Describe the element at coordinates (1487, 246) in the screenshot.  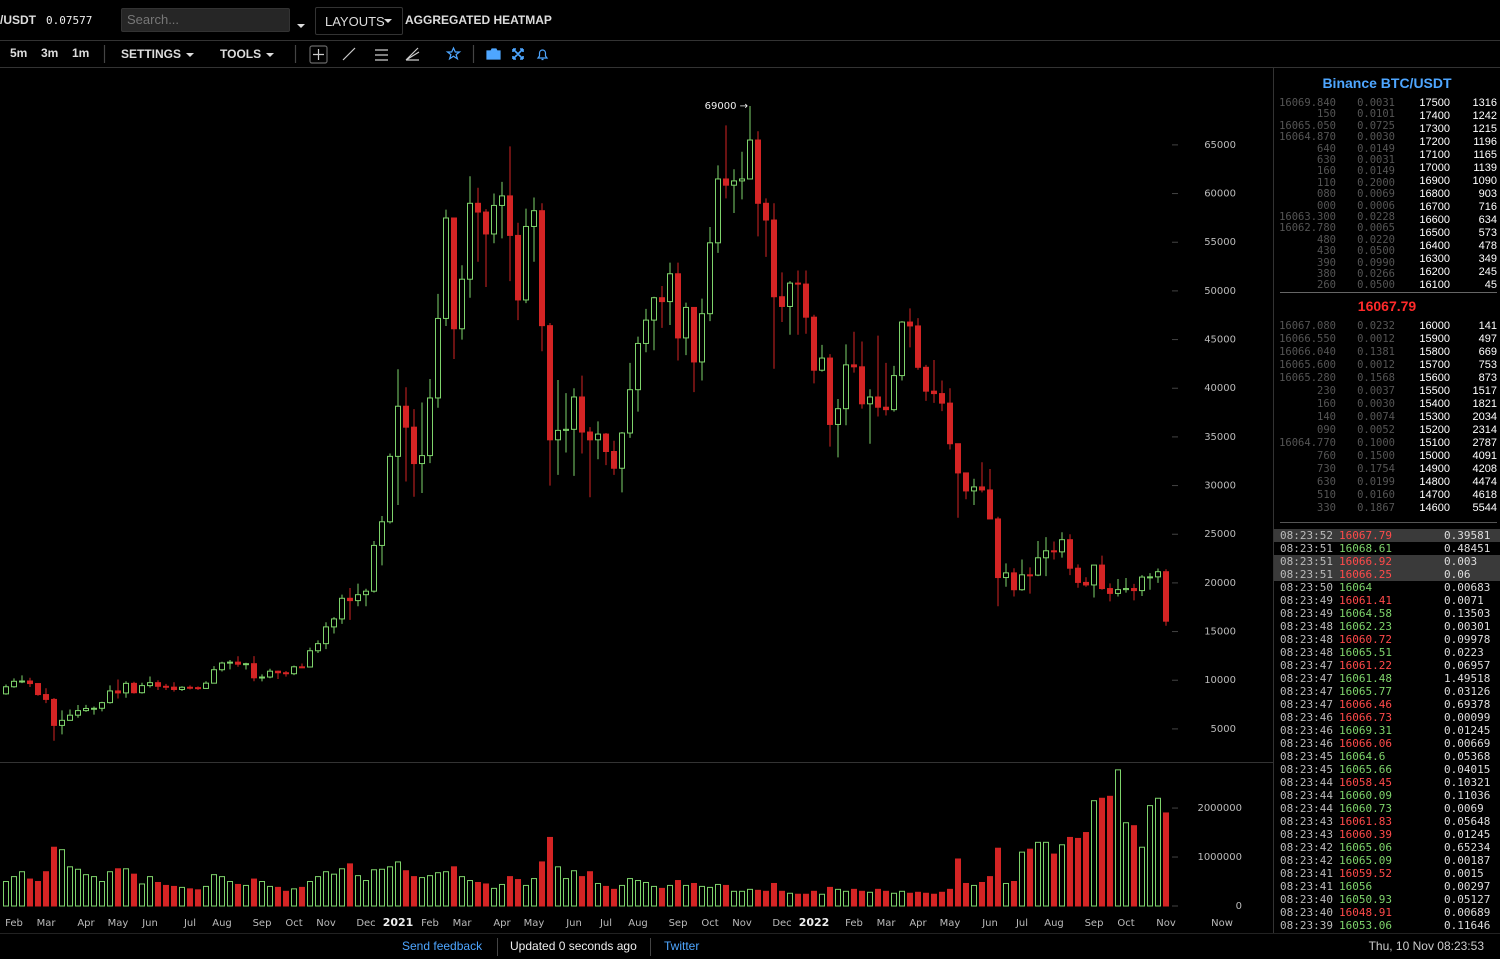
I see `book-amount: 478` at that location.